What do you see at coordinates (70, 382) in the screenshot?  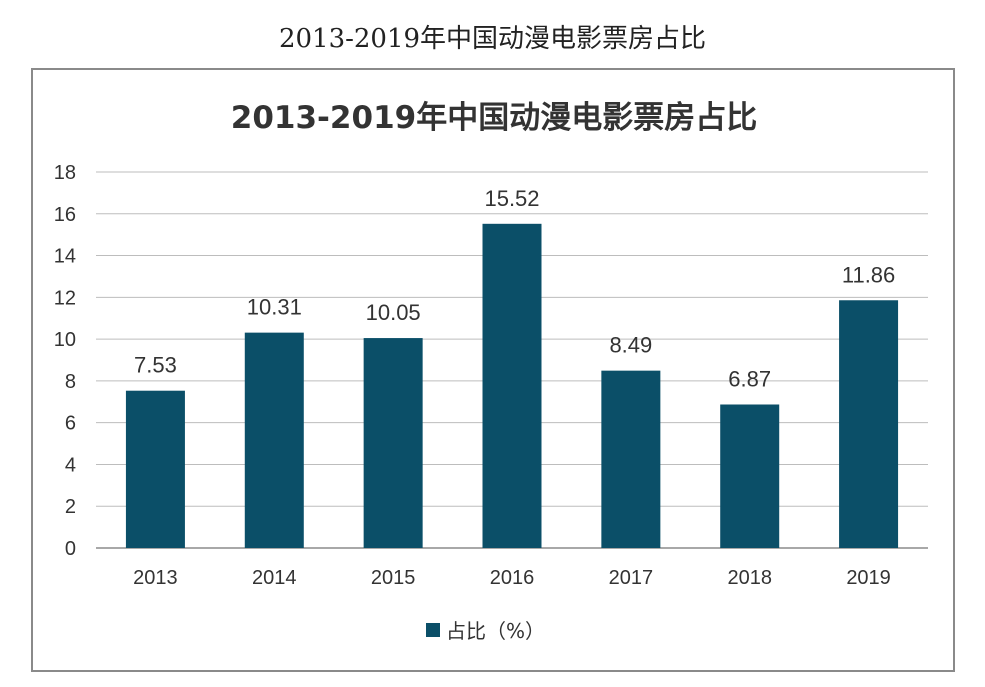 I see `y-tick-label: 8` at bounding box center [70, 382].